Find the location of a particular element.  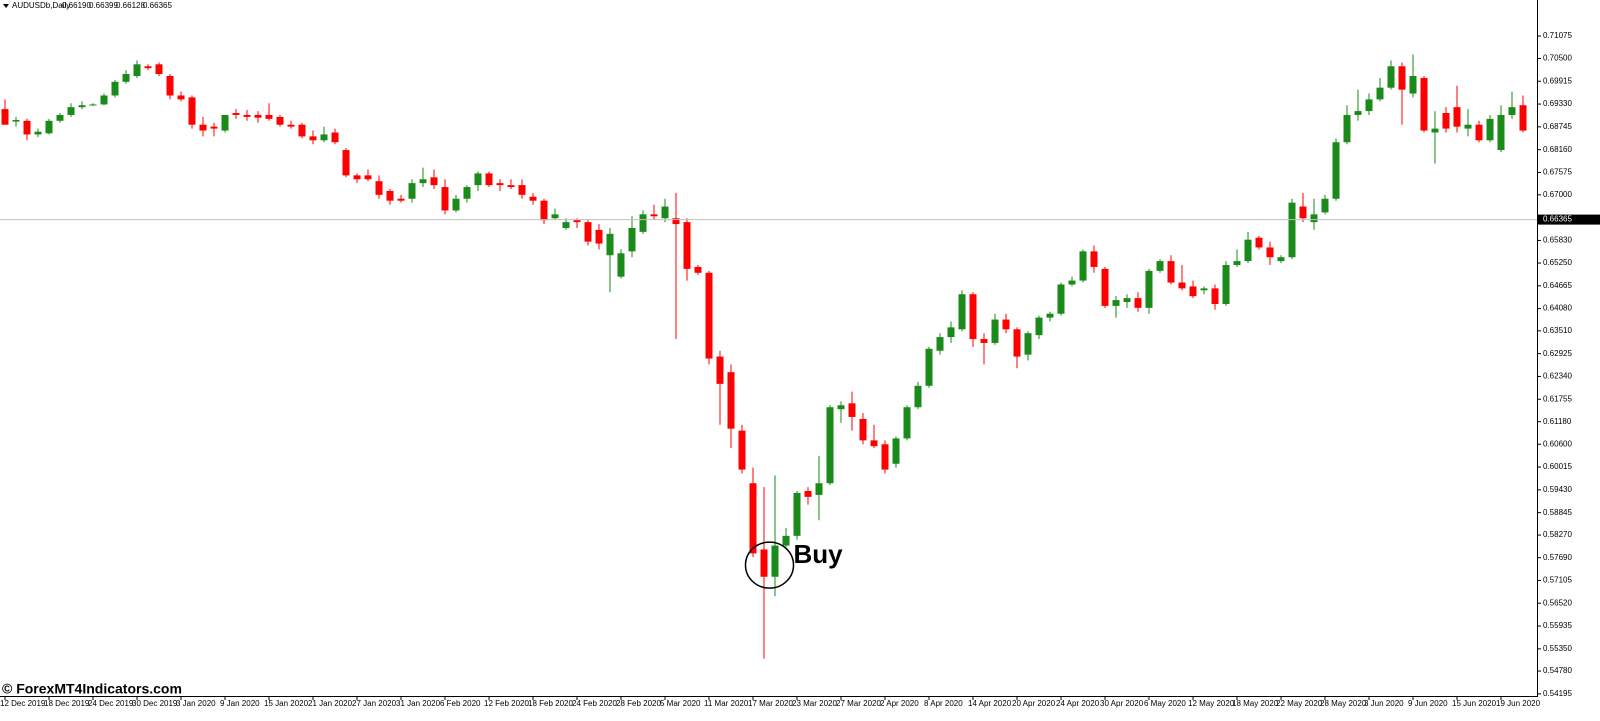

y-tick-label: 0.61755 is located at coordinates (1557, 398).